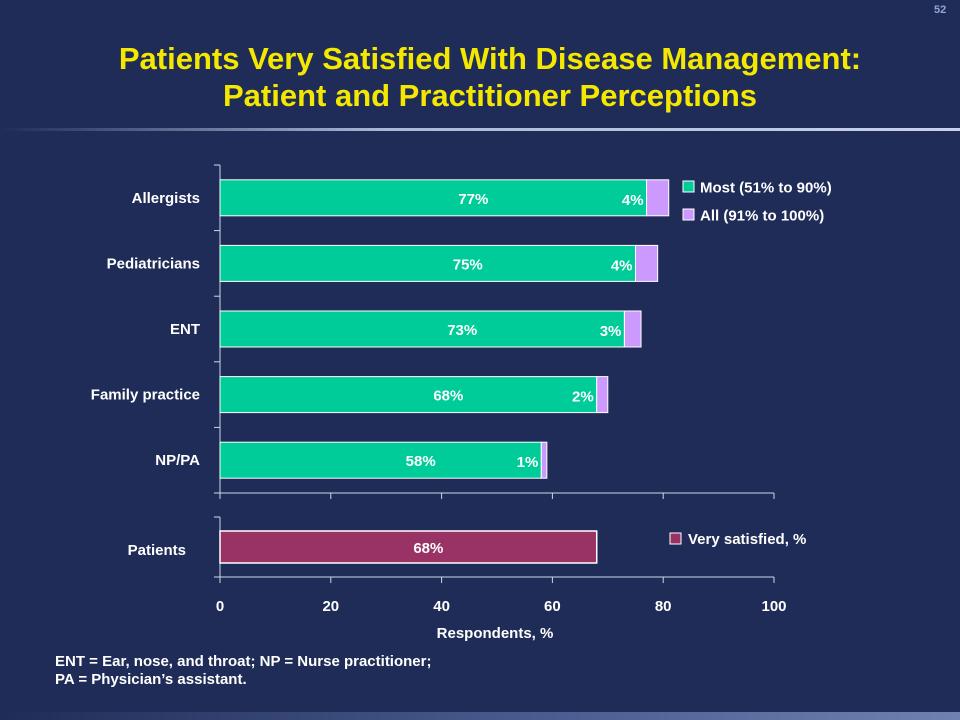  What do you see at coordinates (428, 548) in the screenshot?
I see `data-label-patients: 68%` at bounding box center [428, 548].